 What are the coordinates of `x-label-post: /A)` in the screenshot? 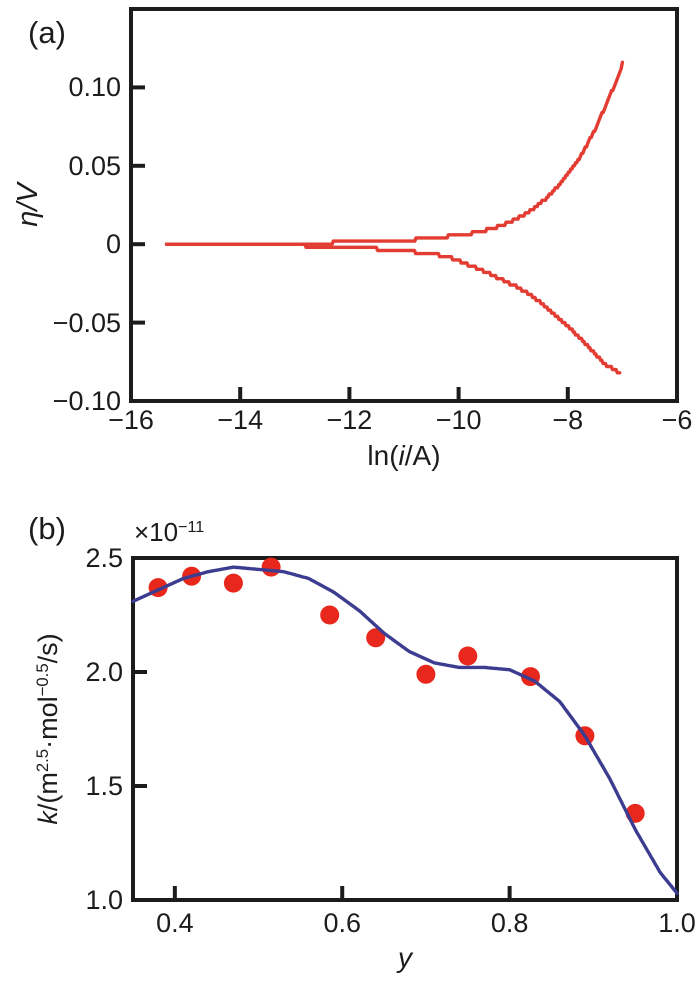 It's located at (422, 455).